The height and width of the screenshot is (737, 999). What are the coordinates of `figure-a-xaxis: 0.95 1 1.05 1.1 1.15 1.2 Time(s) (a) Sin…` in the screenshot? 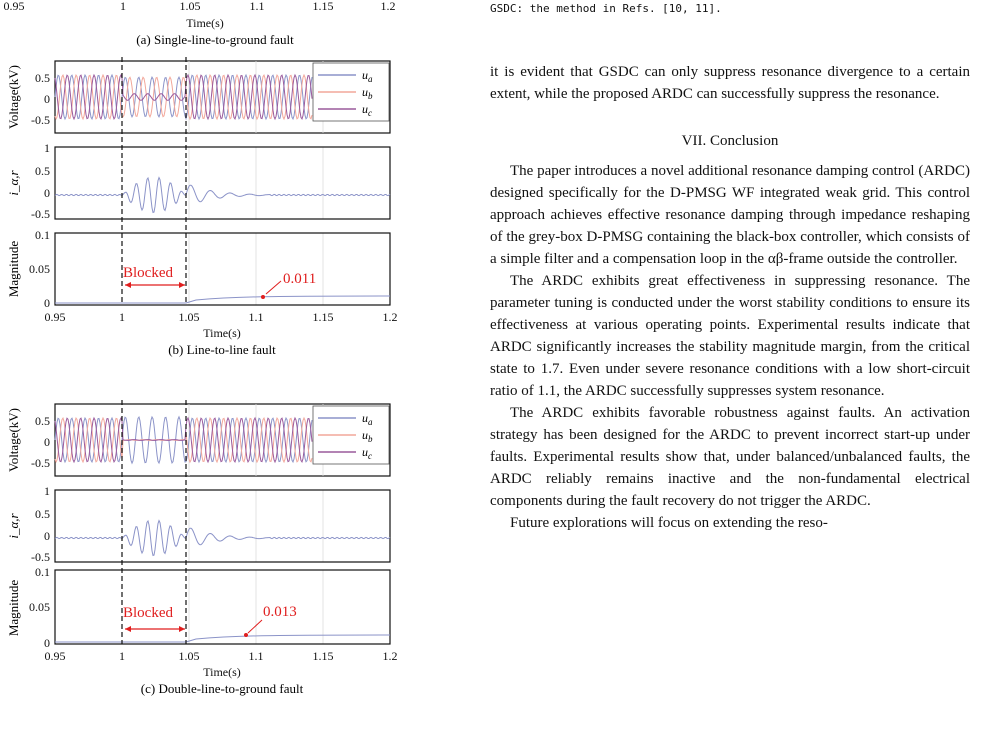 It's located at (200, 23).